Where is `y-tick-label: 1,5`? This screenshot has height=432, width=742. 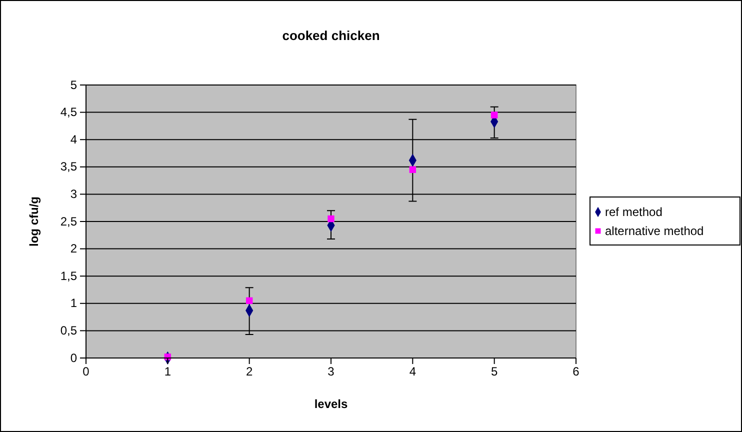 y-tick-label: 1,5 is located at coordinates (69, 275).